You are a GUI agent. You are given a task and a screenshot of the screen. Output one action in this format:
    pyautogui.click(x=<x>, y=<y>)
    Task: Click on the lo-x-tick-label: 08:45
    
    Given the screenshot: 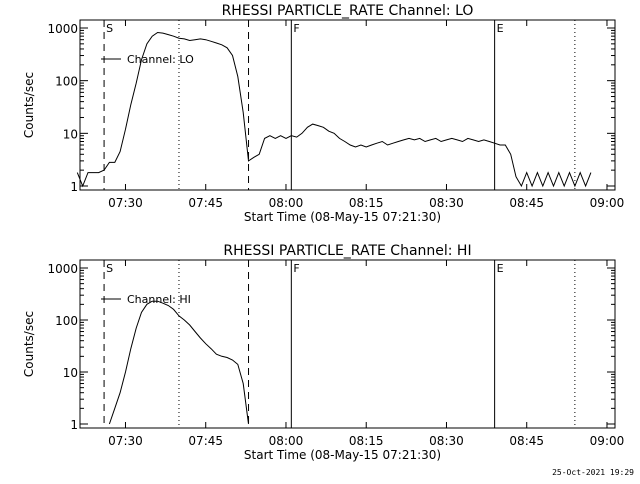 What is the action you would take?
    pyautogui.click(x=526, y=203)
    